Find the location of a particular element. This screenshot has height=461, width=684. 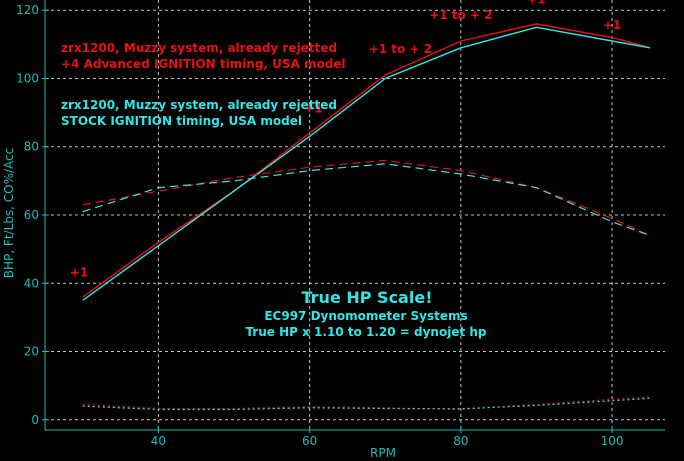

note-title: True HP Scale! is located at coordinates (367, 297).